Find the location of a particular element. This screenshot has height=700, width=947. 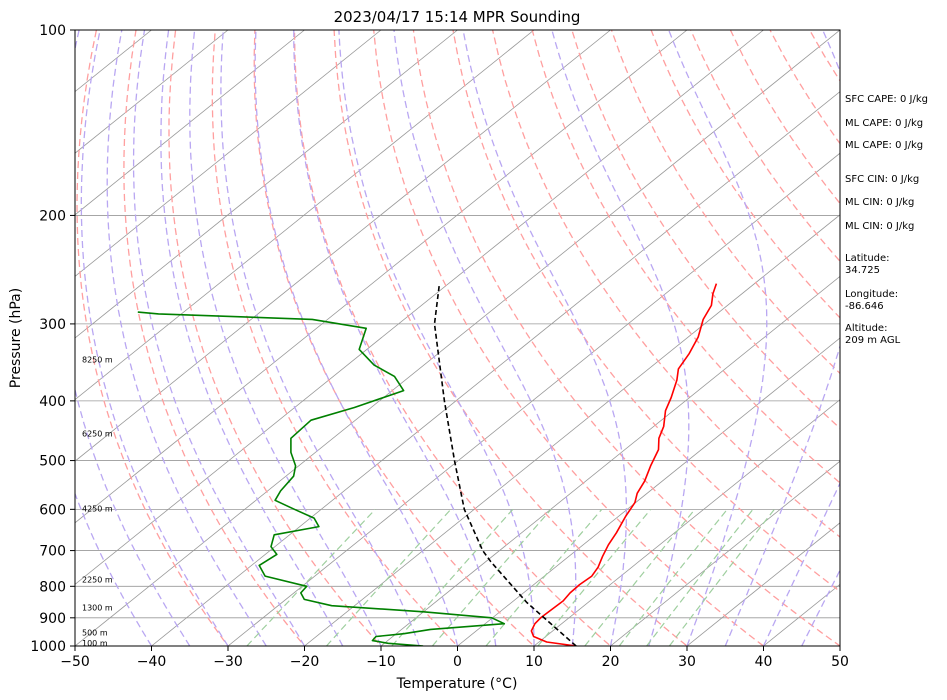

y-tick-label: 200 is located at coordinates (52, 216).